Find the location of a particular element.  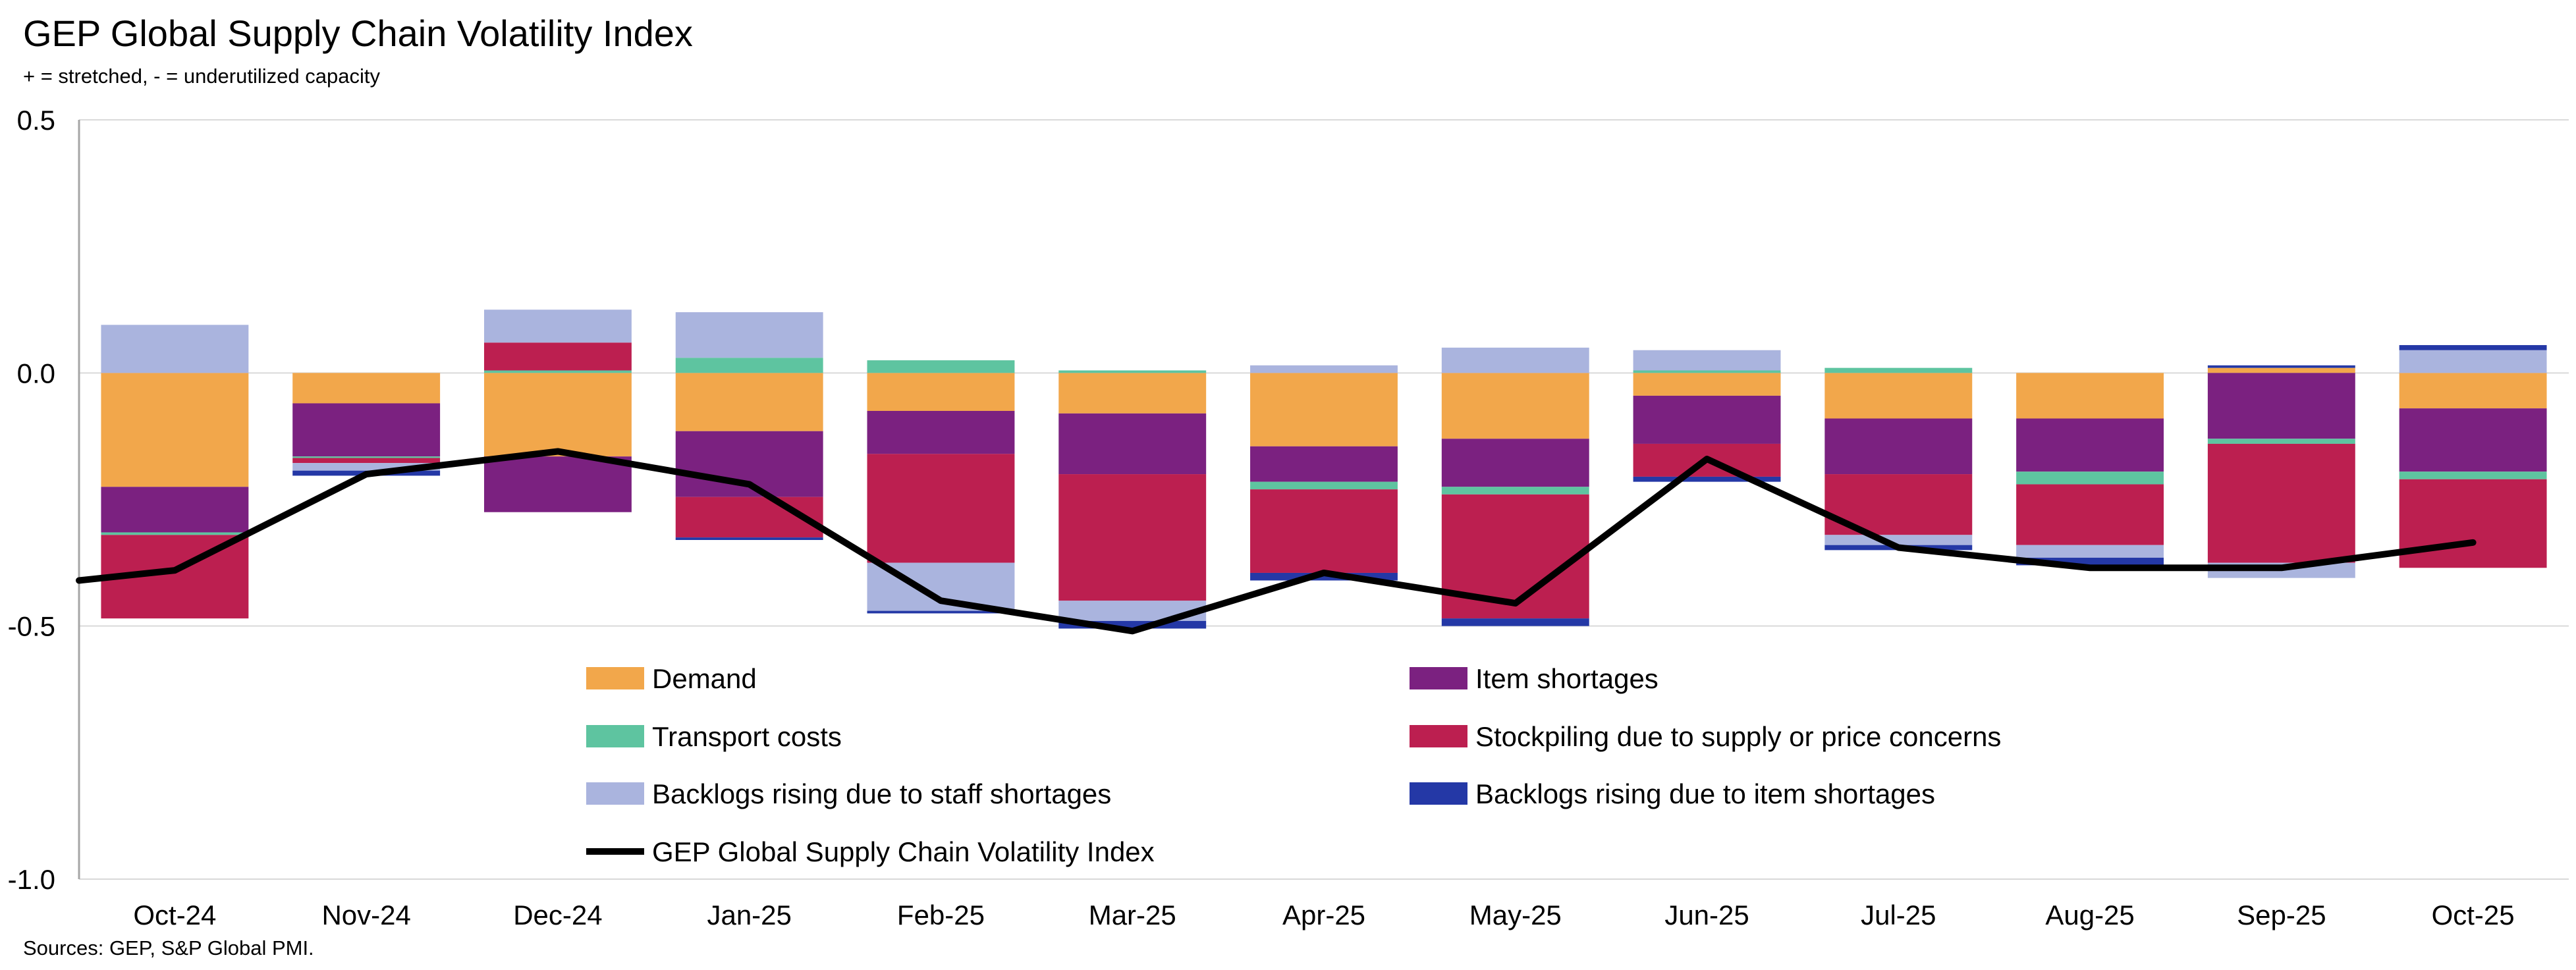

x-tick-label: Apr-25 is located at coordinates (1323, 915).